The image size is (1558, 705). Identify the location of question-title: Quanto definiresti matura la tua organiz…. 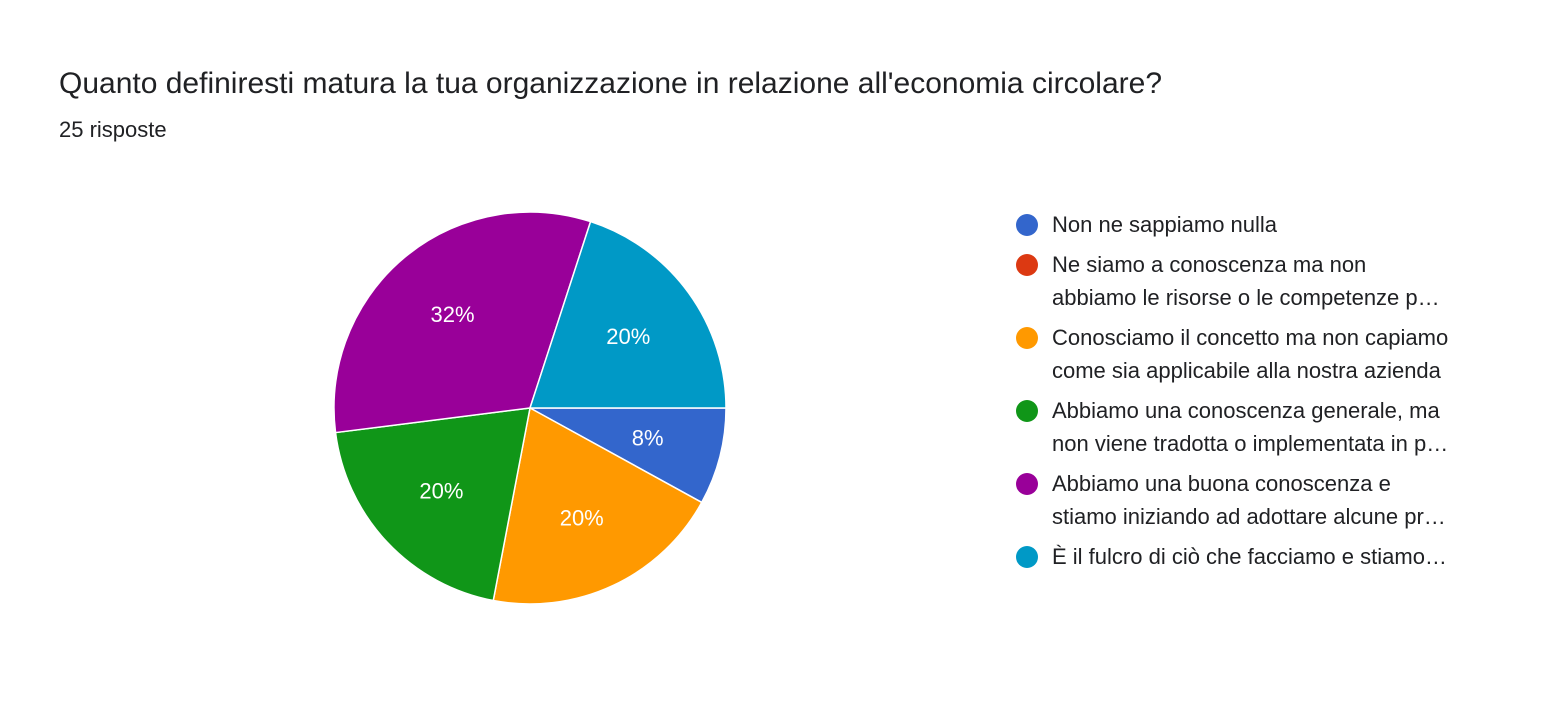
(610, 83).